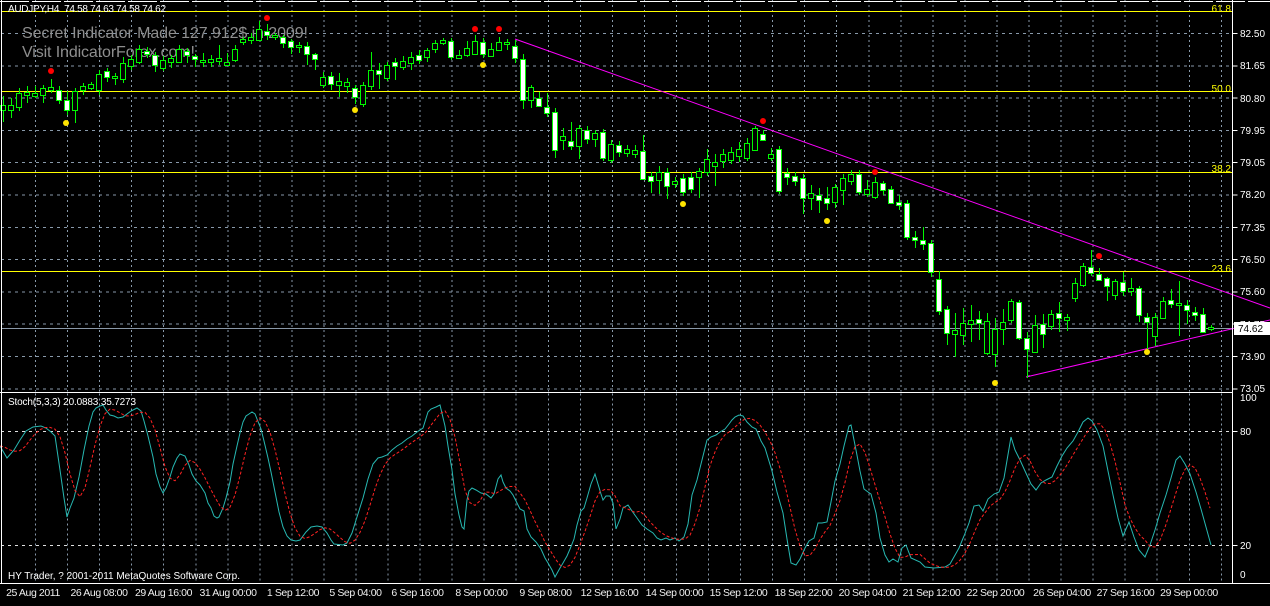  What do you see at coordinates (99, 593) in the screenshot?
I see `svg-text: 26 Aug 08:00` at bounding box center [99, 593].